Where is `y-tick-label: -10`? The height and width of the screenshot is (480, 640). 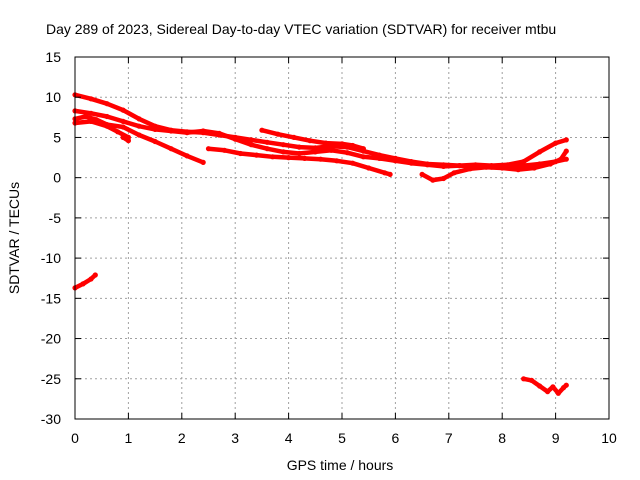 y-tick-label: -10 is located at coordinates (51, 258).